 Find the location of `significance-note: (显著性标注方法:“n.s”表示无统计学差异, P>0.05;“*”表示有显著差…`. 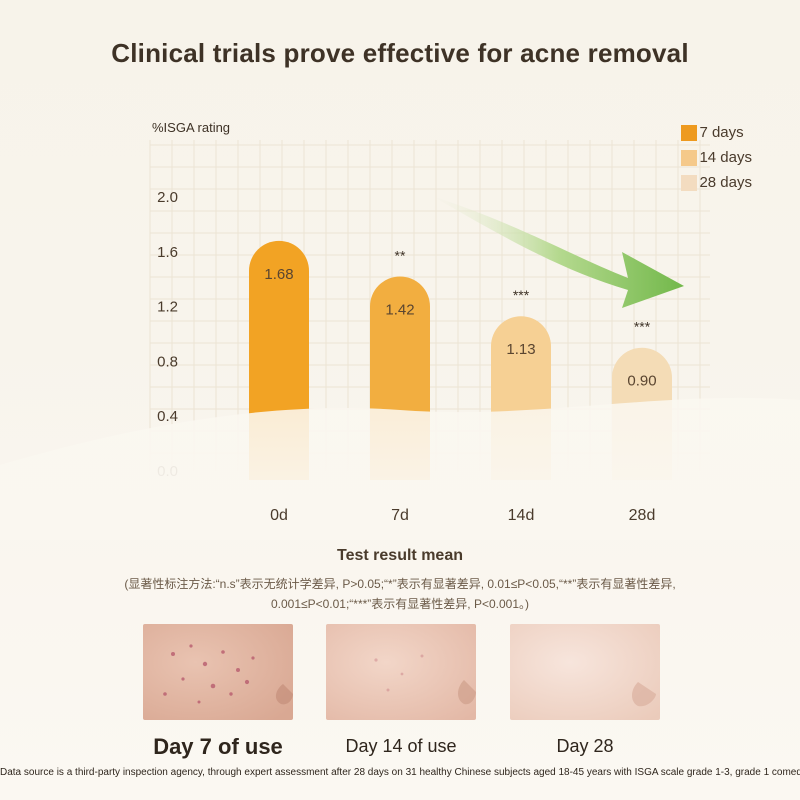

significance-note: (显著性标注方法:“n.s”表示无统计学差异, P>0.05;“*”表示有显著差… is located at coordinates (400, 594).